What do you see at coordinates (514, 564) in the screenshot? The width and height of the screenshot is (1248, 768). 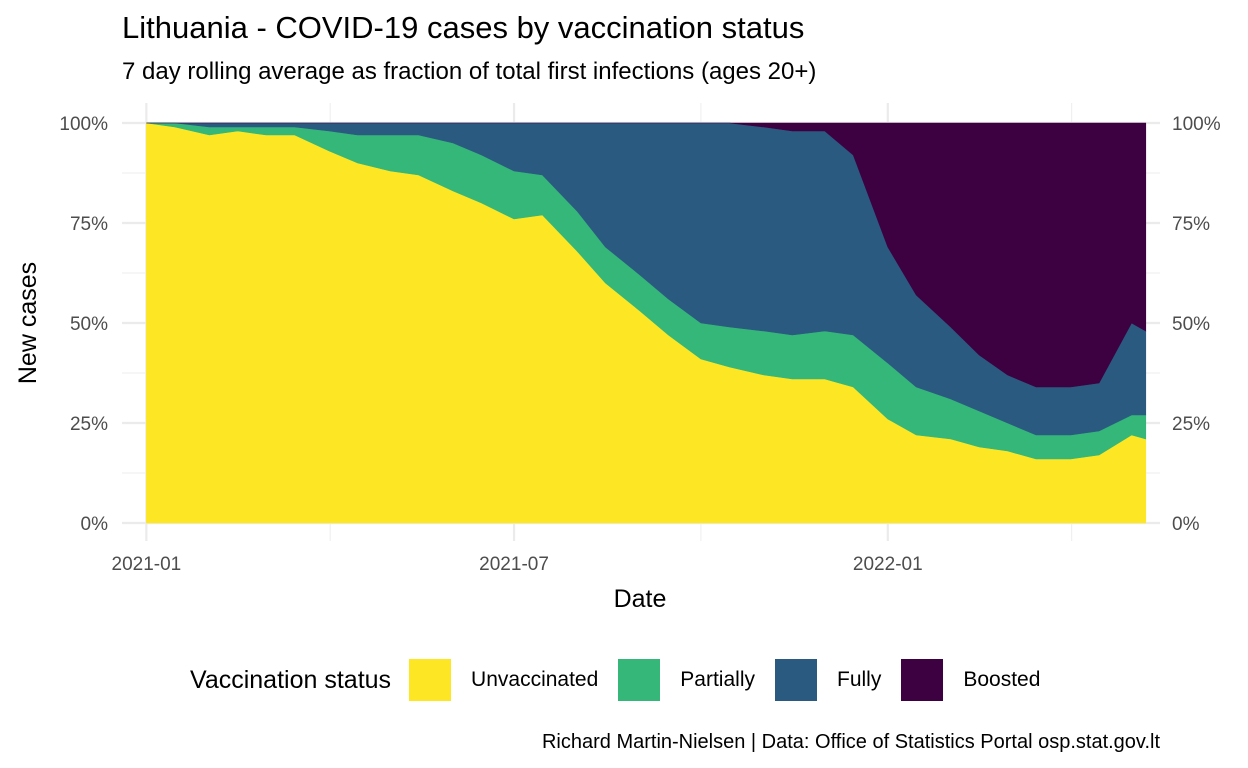 I see `x-tick-label: 2021-07` at bounding box center [514, 564].